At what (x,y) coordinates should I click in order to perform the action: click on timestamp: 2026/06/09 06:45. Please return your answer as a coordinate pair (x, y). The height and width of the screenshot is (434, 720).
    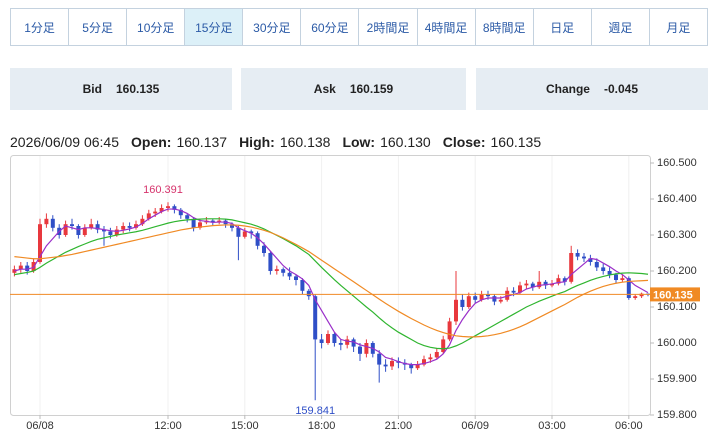
    Looking at the image, I should click on (64, 142).